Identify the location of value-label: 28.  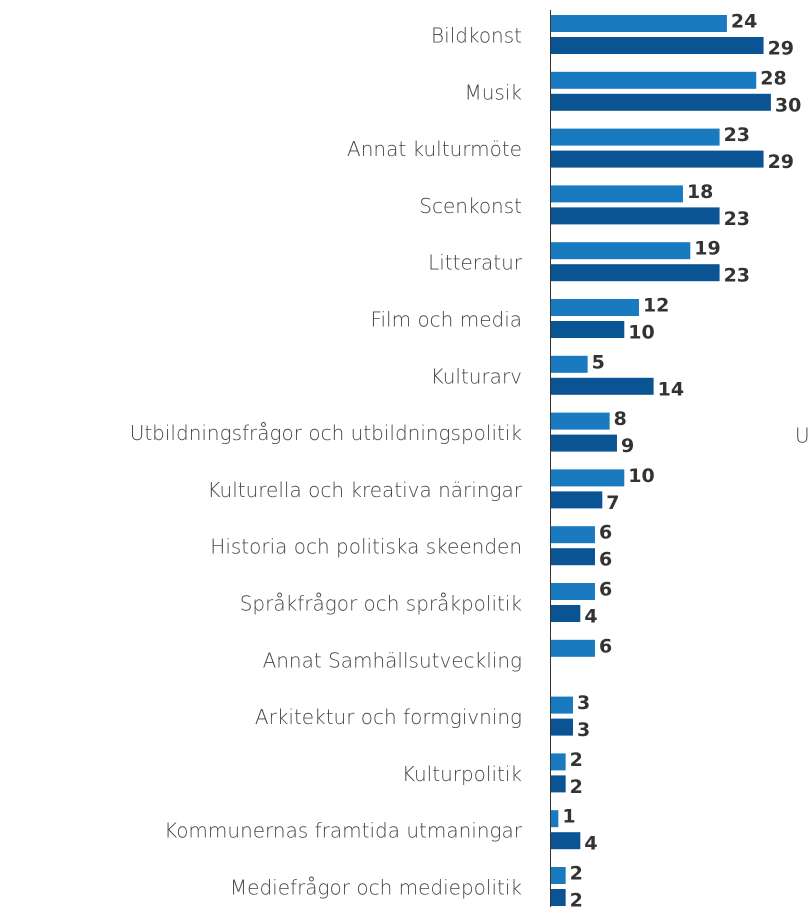
(773, 78).